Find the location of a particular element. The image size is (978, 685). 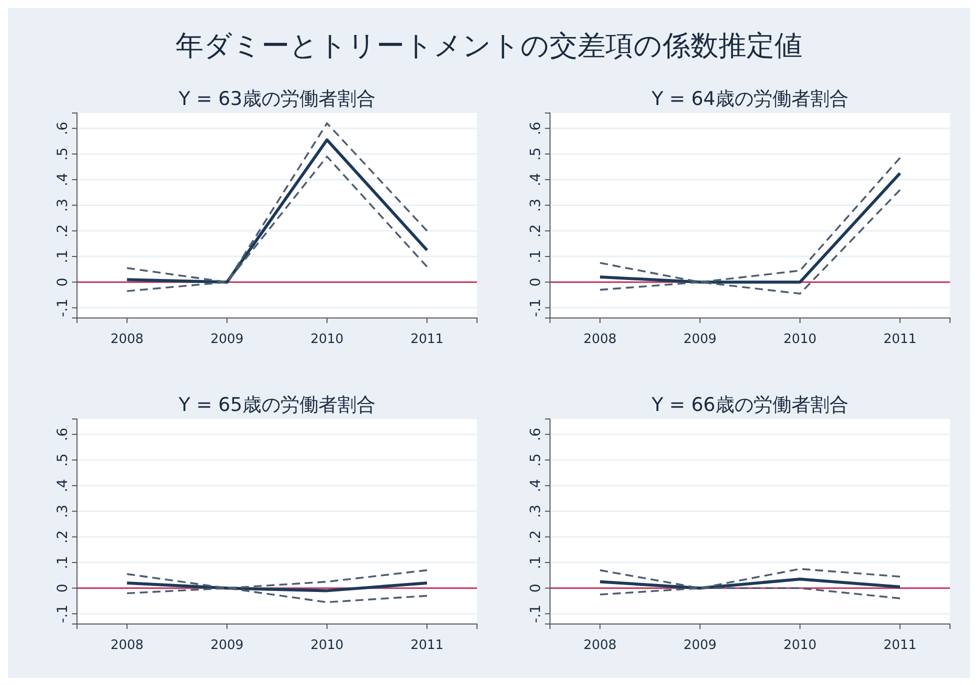

text: 年ダミーとトリートメントの交差項の係数推定値 is located at coordinates (489, 45).